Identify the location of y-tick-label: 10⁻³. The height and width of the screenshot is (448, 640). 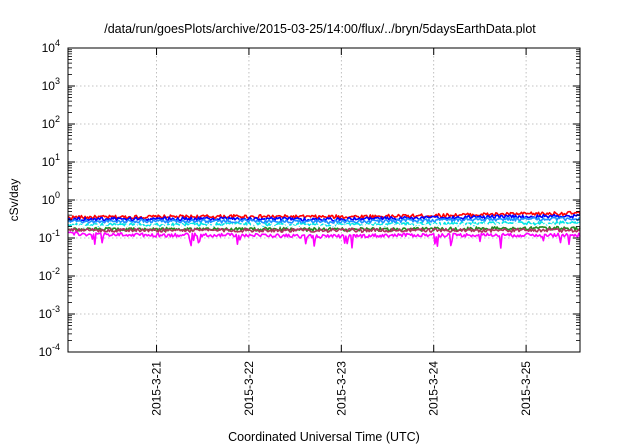
(49, 312).